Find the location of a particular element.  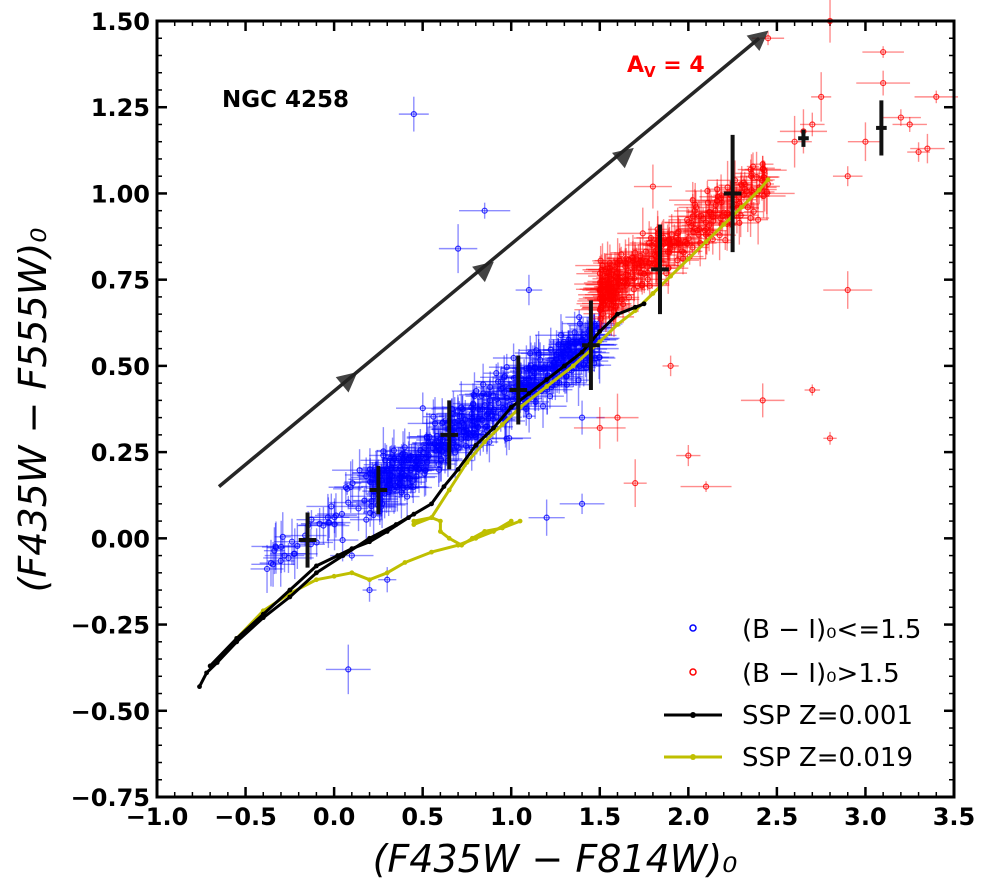

y-tick-label: 1.00 is located at coordinates (120, 194).